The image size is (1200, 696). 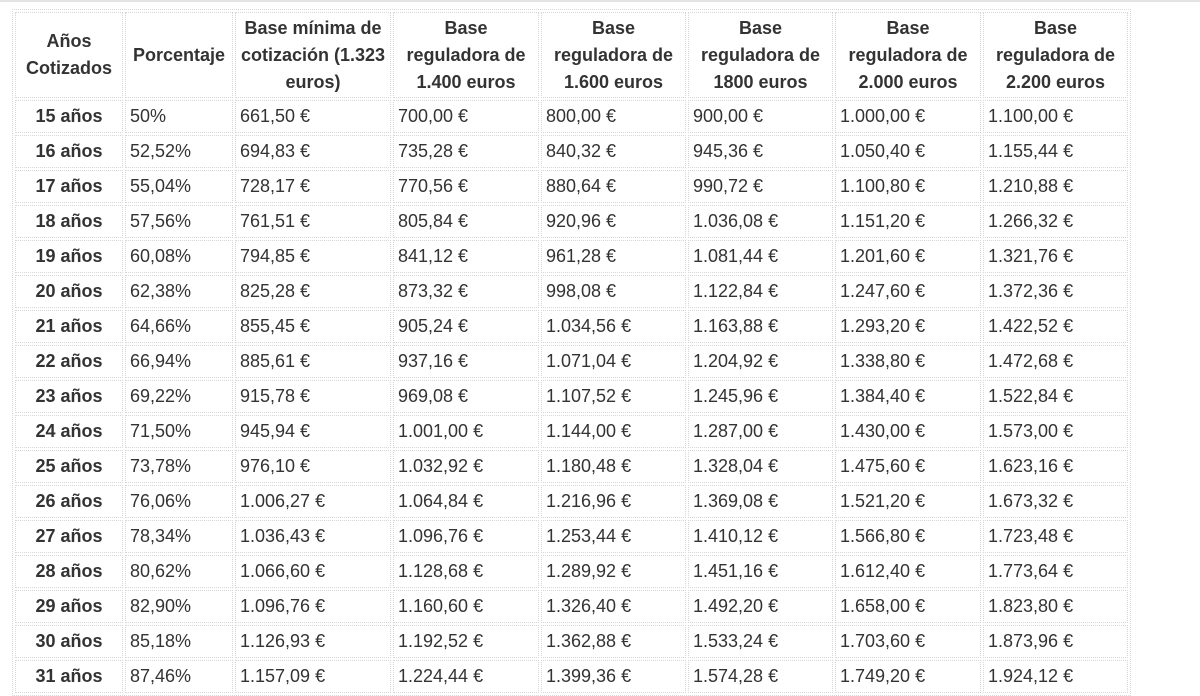 I want to click on amount-cell: 1.224,44 €, so click(x=466, y=676).